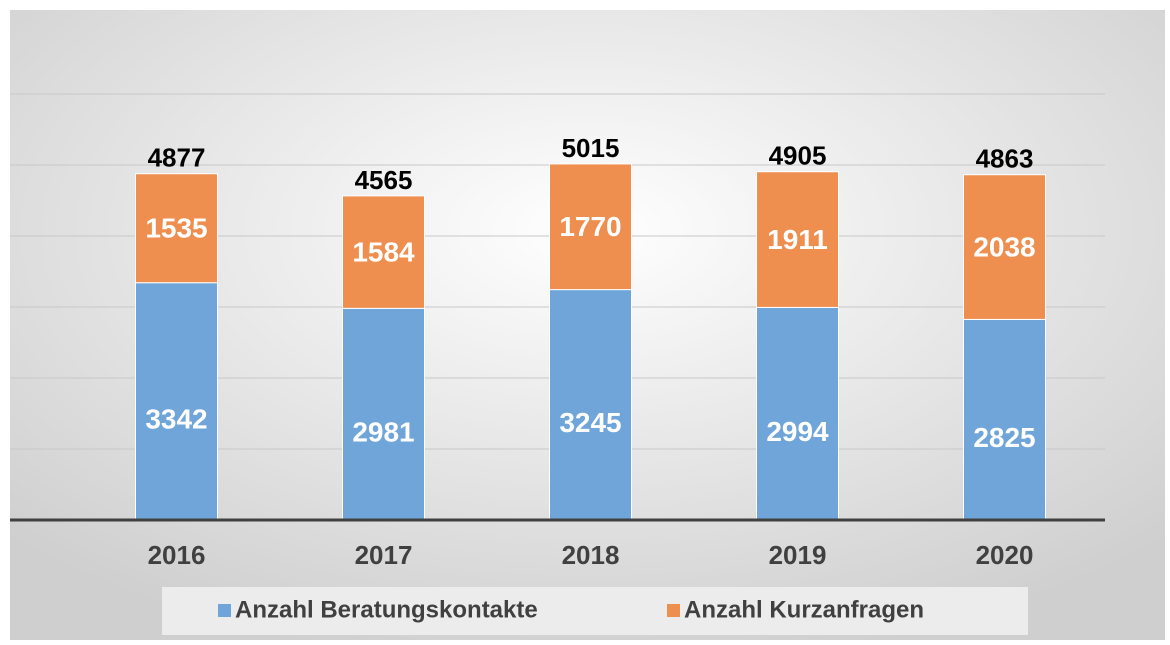 This screenshot has width=1170, height=645. What do you see at coordinates (804, 609) in the screenshot?
I see `legend-label: Anzahl Kurzanfragen` at bounding box center [804, 609].